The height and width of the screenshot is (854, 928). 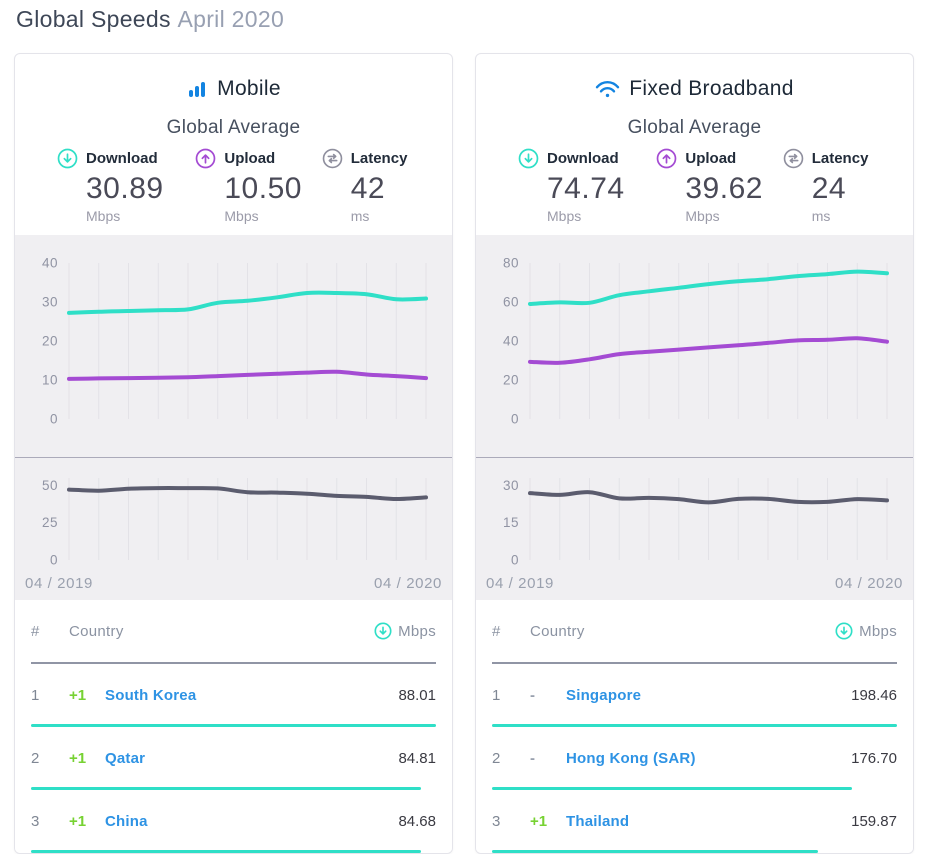 I want to click on speed-value: 84.81, so click(x=417, y=758).